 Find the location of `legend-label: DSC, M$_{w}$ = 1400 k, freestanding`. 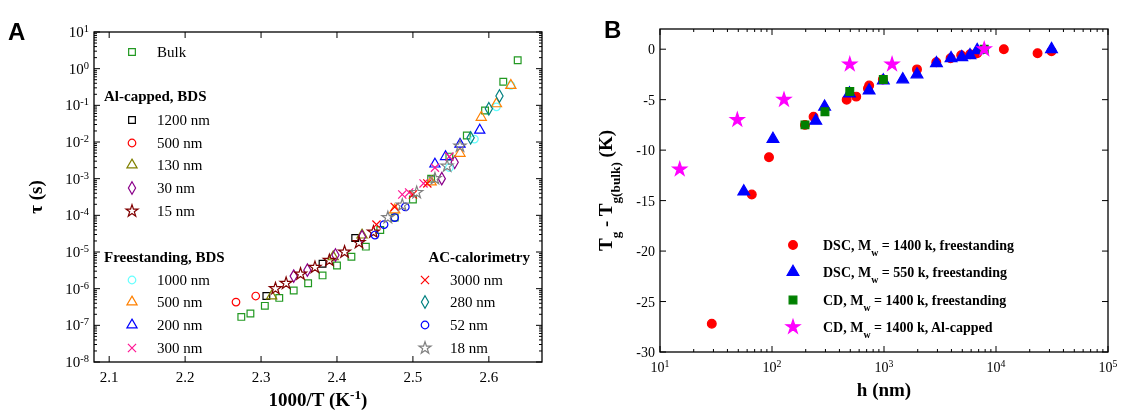

legend-label: DSC, M$_{w}$ = 1400 k, freestanding is located at coordinates (918, 248).